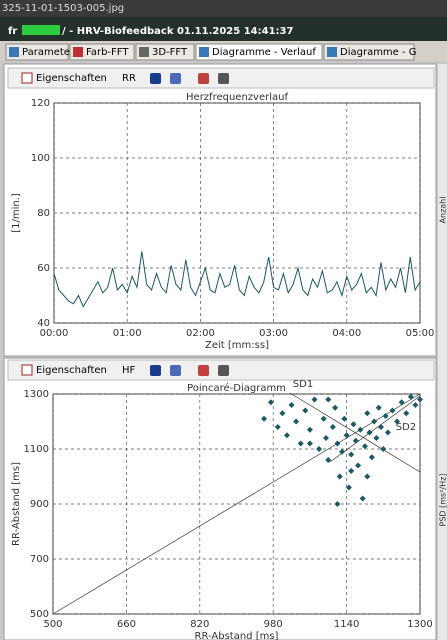 The image size is (447, 640). I want to click on x-tick-label: 01:00, so click(127, 333).